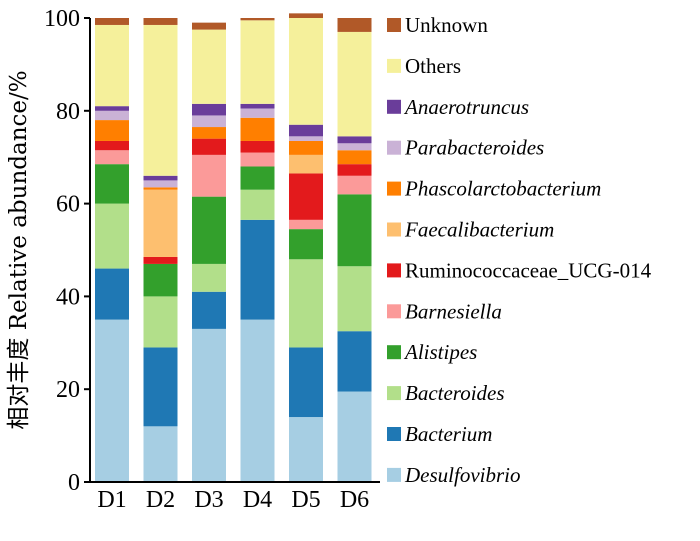  Describe the element at coordinates (209, 230) in the screenshot. I see `bar-segment-d3-alistipes` at that location.